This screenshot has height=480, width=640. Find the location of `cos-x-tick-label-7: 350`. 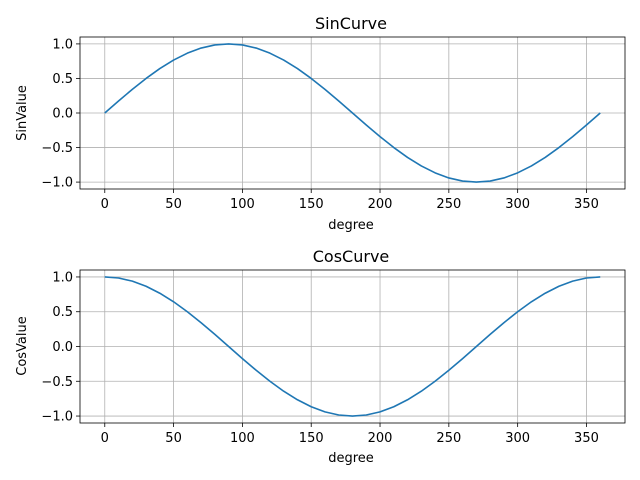

cos-x-tick-label-7: 350 is located at coordinates (586, 438).